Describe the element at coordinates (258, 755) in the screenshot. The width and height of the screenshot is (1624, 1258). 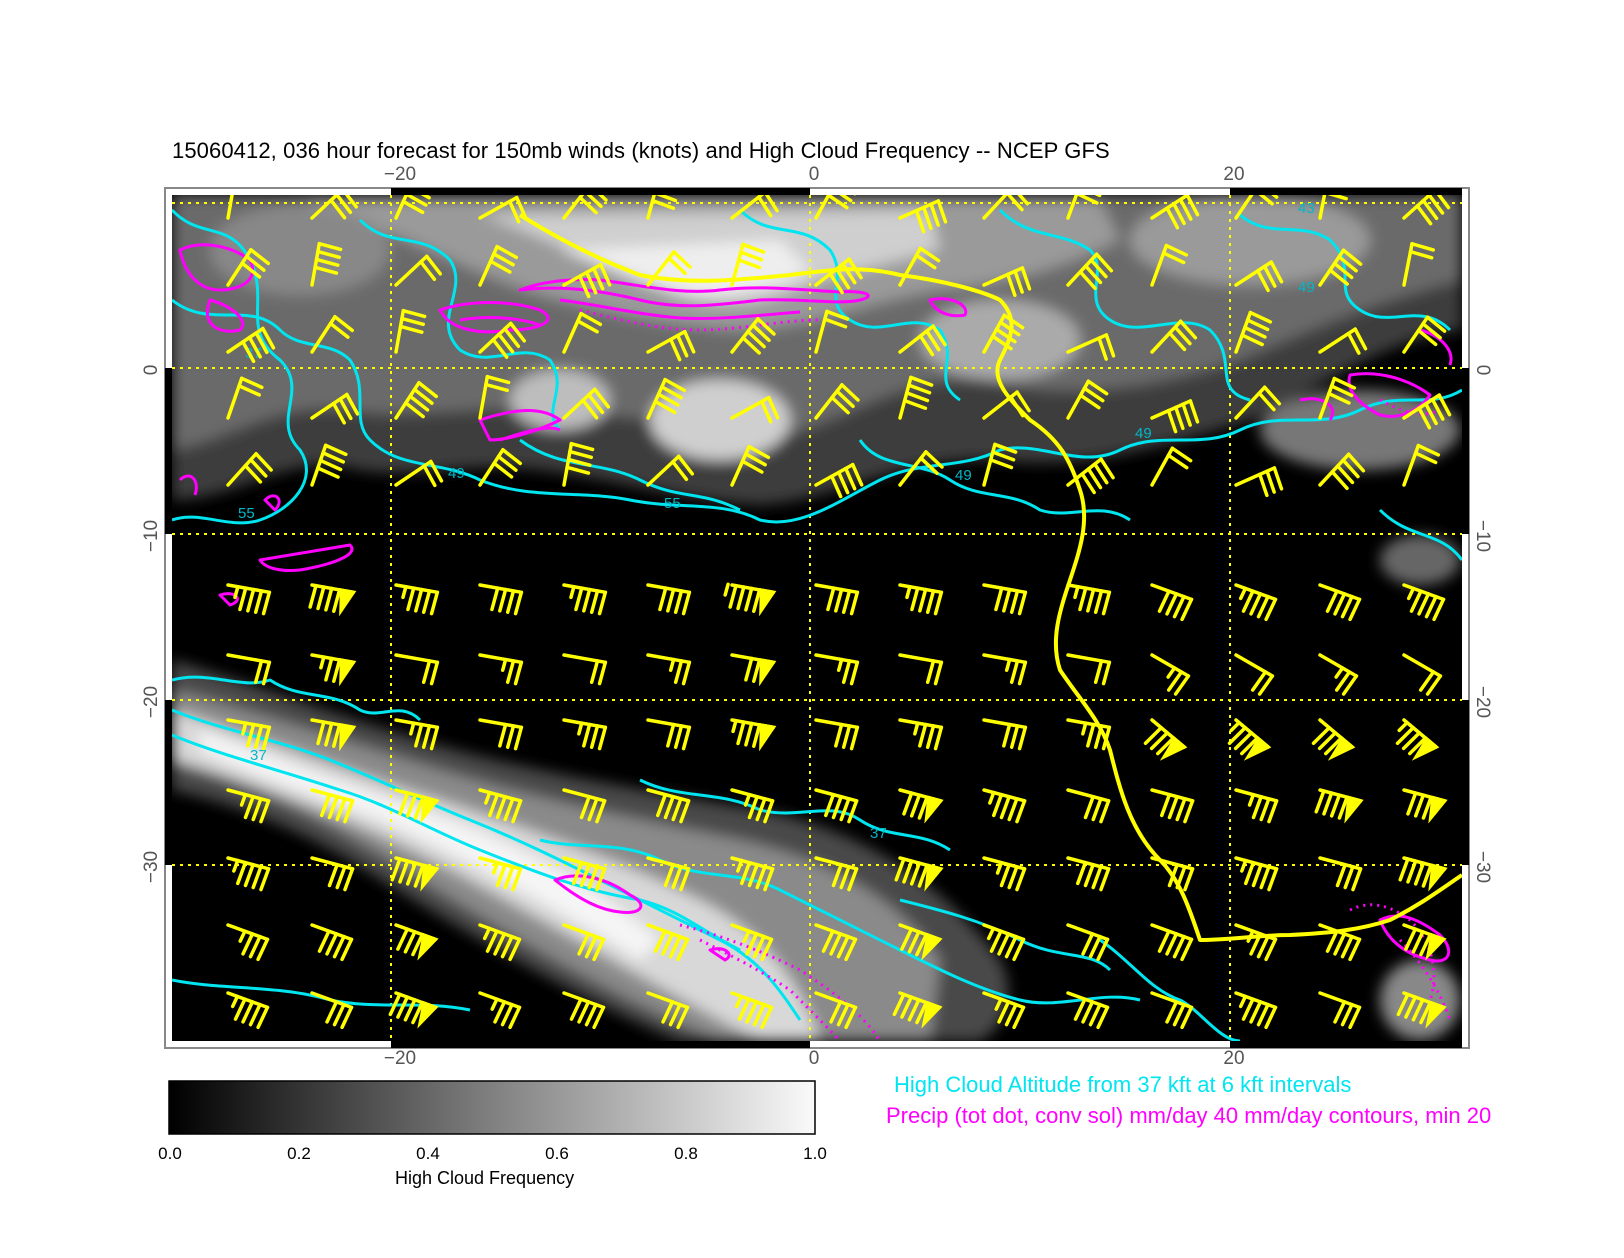
I see `contour-label: 37` at that location.